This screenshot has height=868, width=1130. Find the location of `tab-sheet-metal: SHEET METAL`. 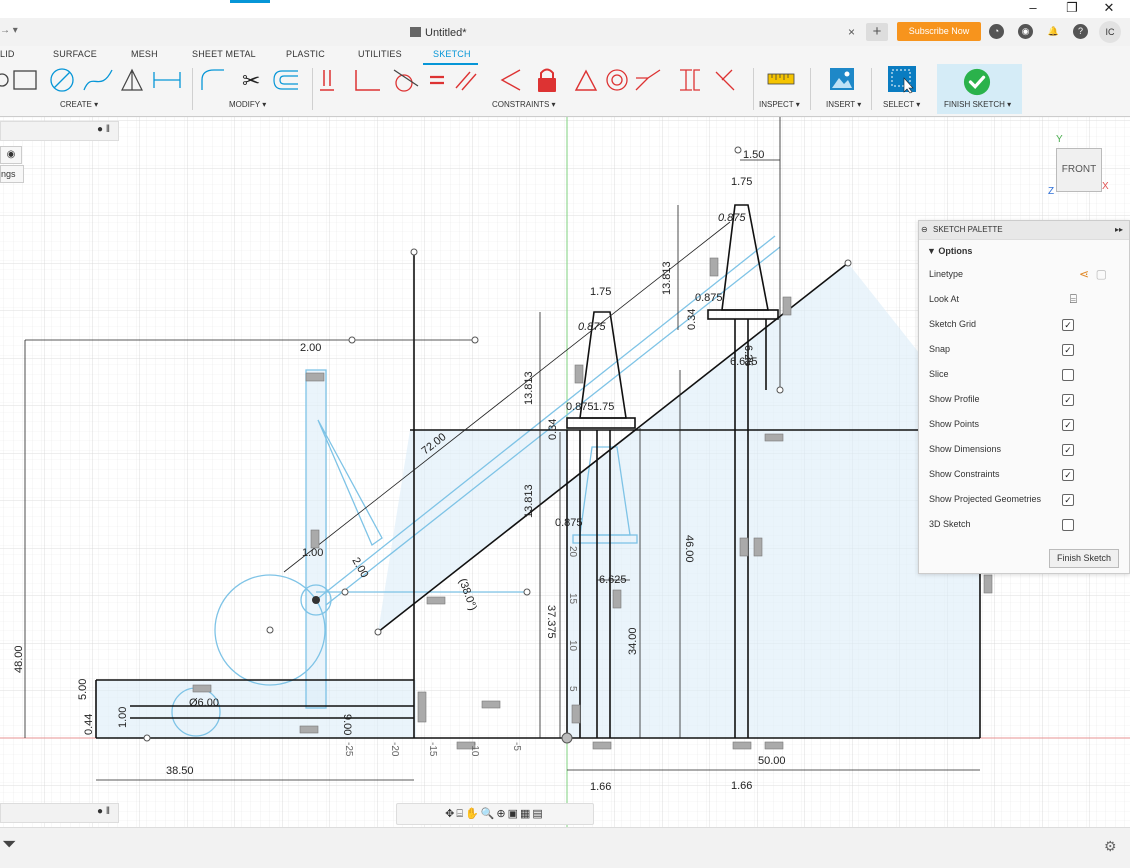

tab-sheet-metal: SHEET METAL is located at coordinates (224, 54).